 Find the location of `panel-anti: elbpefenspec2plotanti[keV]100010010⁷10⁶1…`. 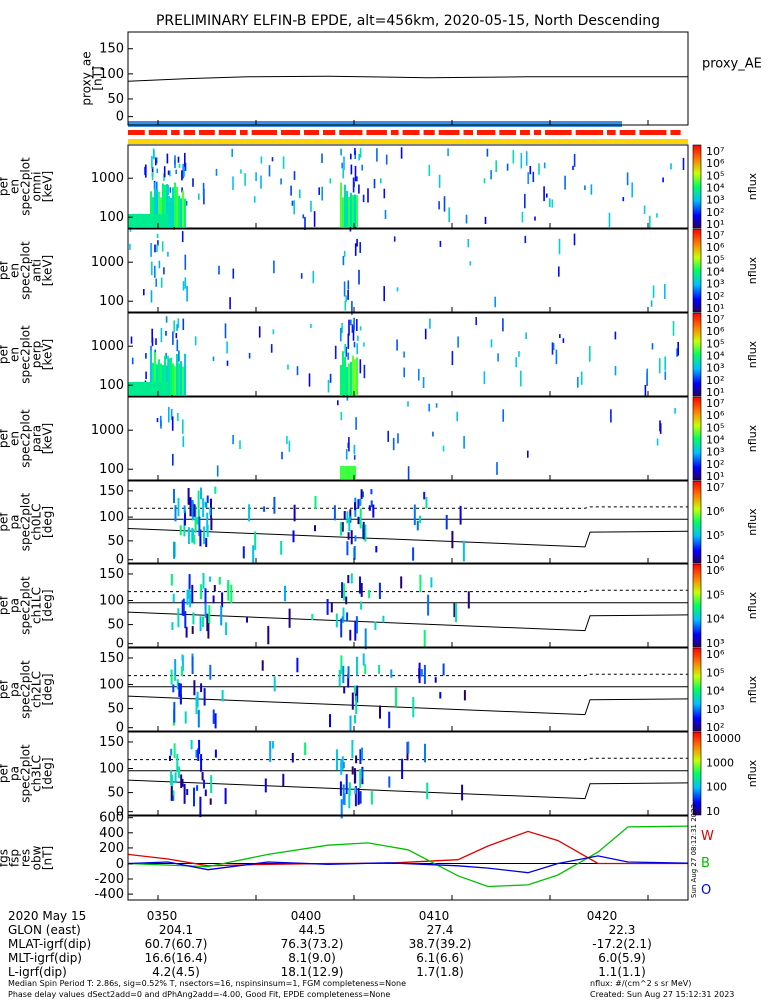

panel-anti: elbpefenspec2plotanti[keV]100010010⁷10⁶1… is located at coordinates (379, 271).